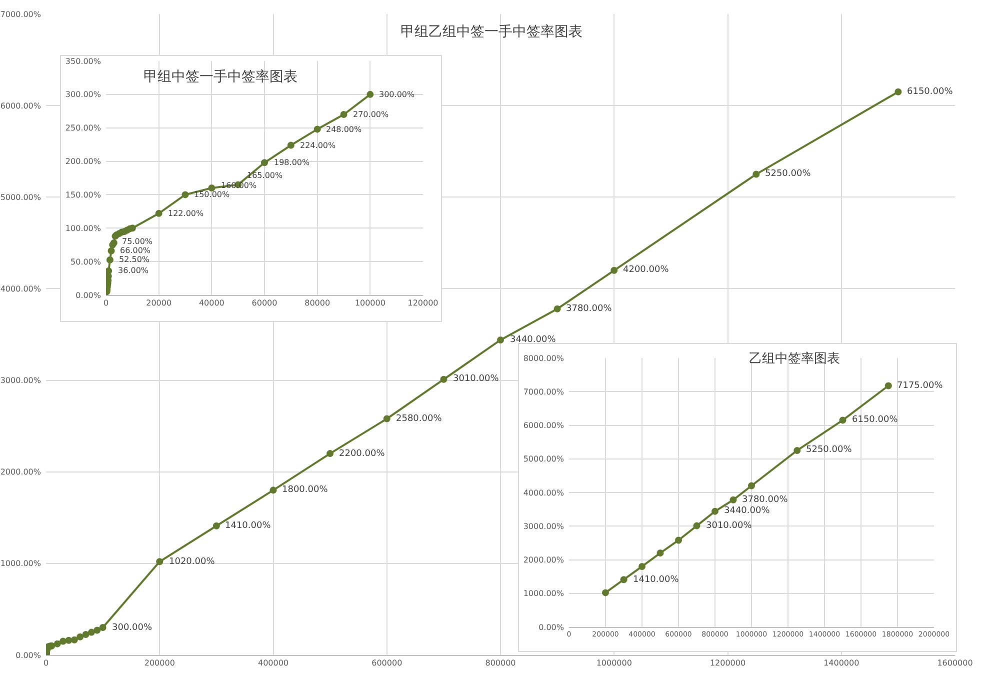 The width and height of the screenshot is (983, 692). What do you see at coordinates (318, 145) in the screenshot?
I see `data-label: 224.00%` at bounding box center [318, 145].